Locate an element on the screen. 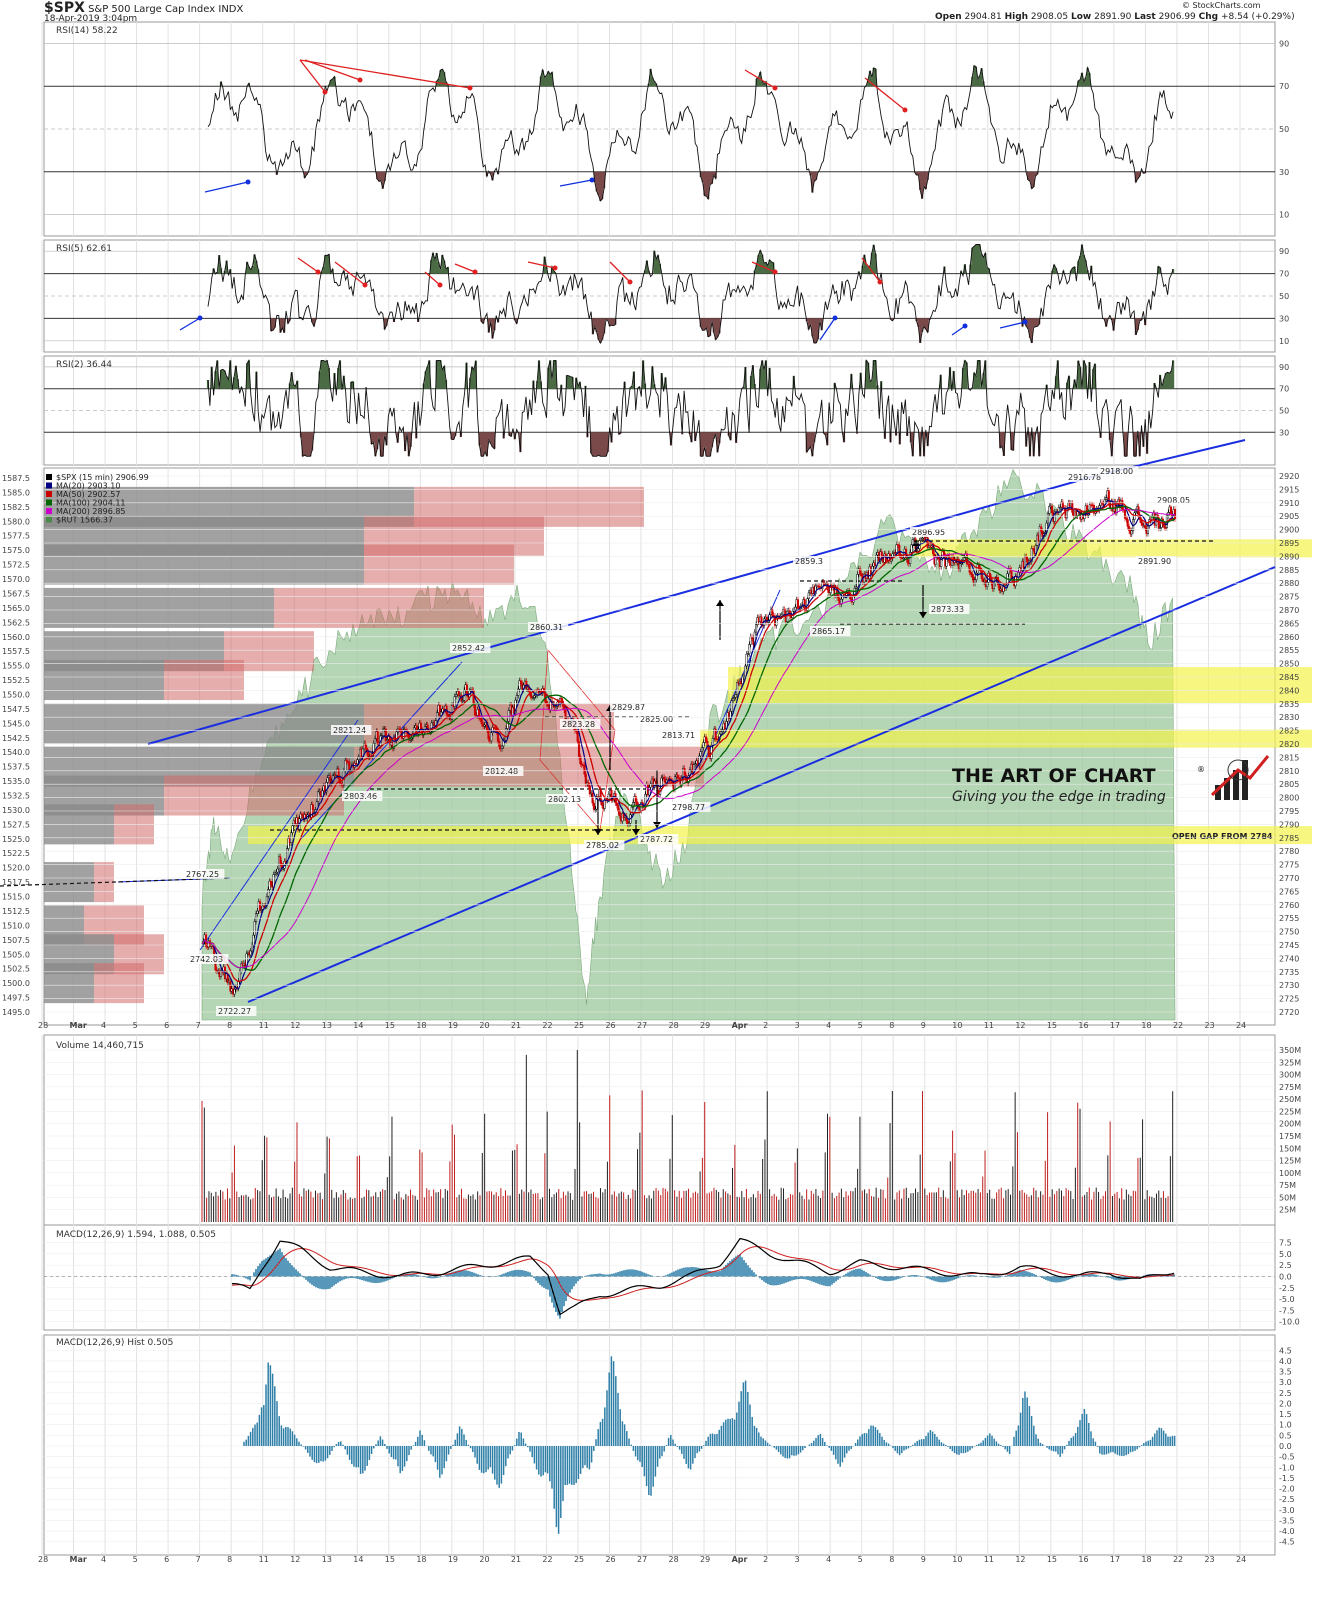  x-axis-label: 20 is located at coordinates (484, 1559).